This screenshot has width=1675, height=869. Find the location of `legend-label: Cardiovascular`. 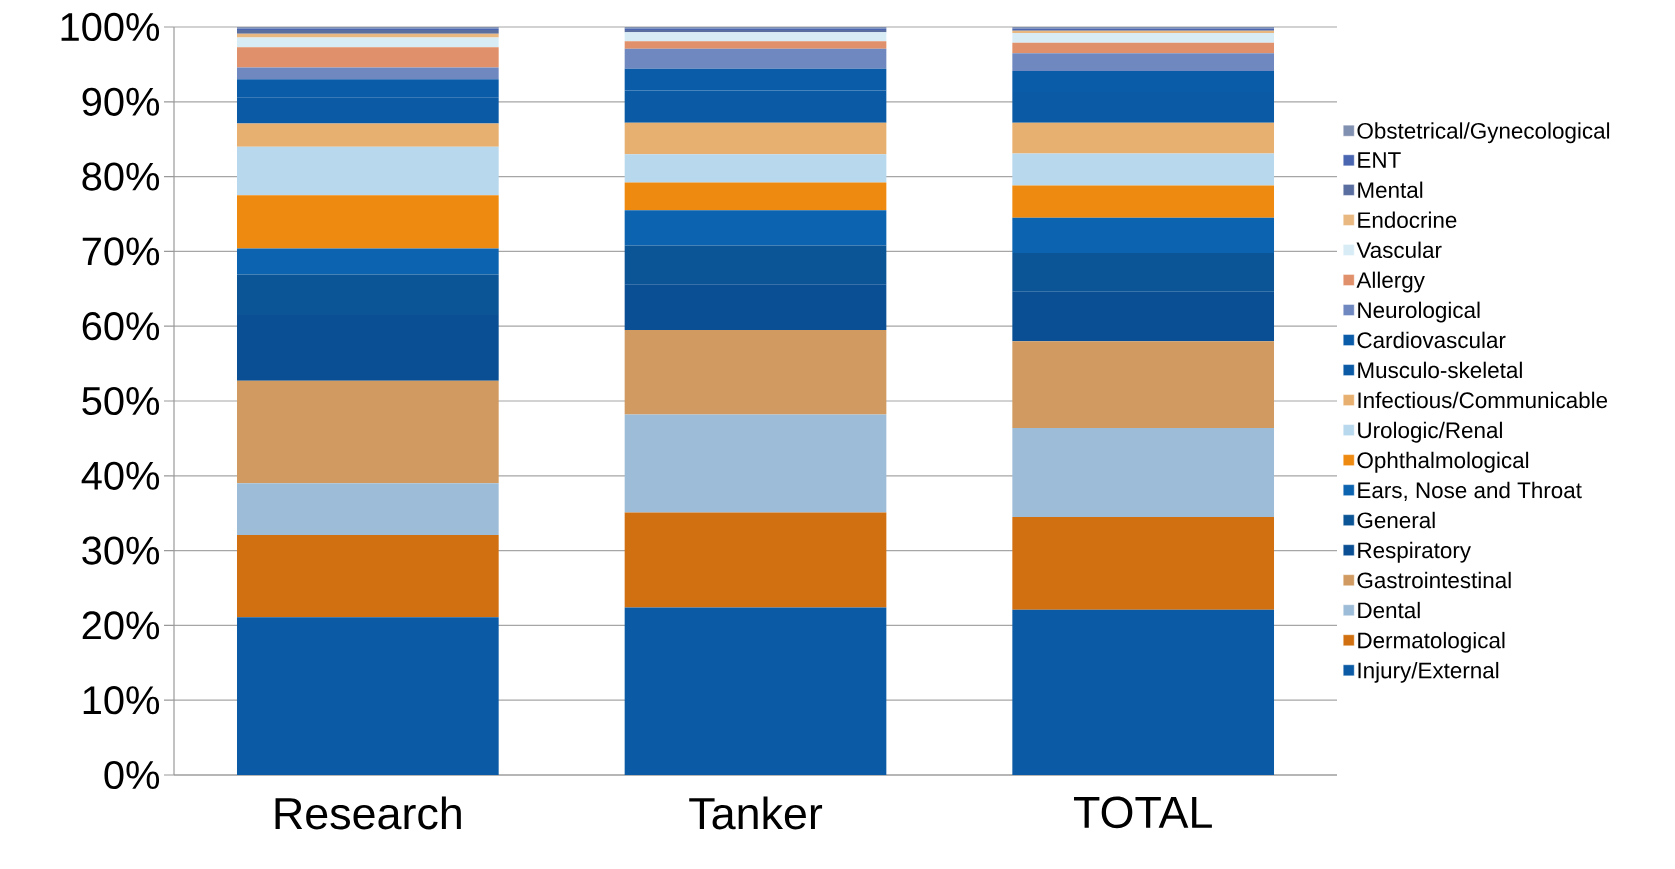

legend-label: Cardiovascular is located at coordinates (1431, 340).